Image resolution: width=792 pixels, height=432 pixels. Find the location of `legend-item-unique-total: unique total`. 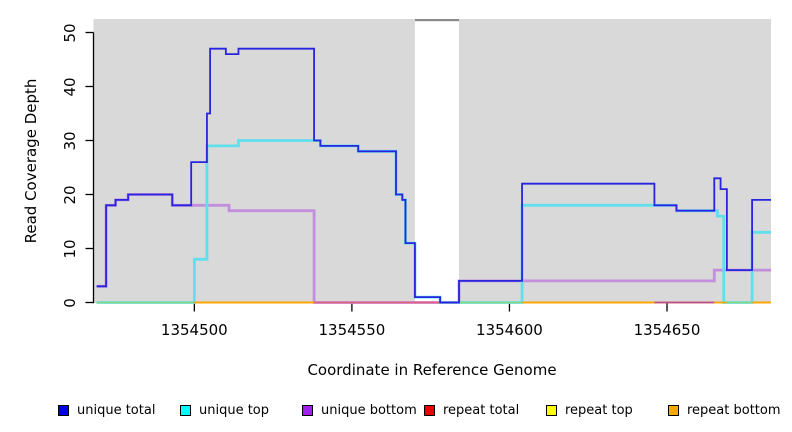

legend-item-unique-total: unique total is located at coordinates (107, 410).